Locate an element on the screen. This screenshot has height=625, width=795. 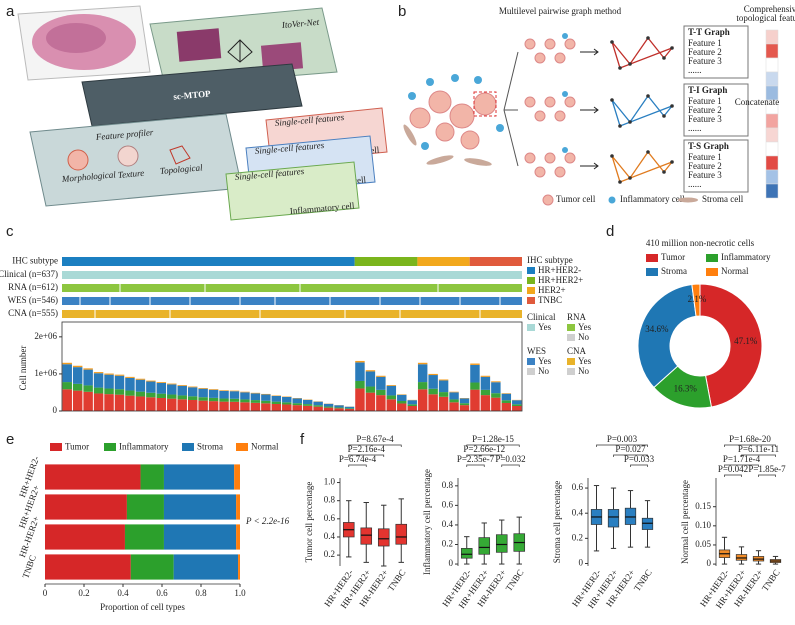
card is located at coordinates (292, 191).